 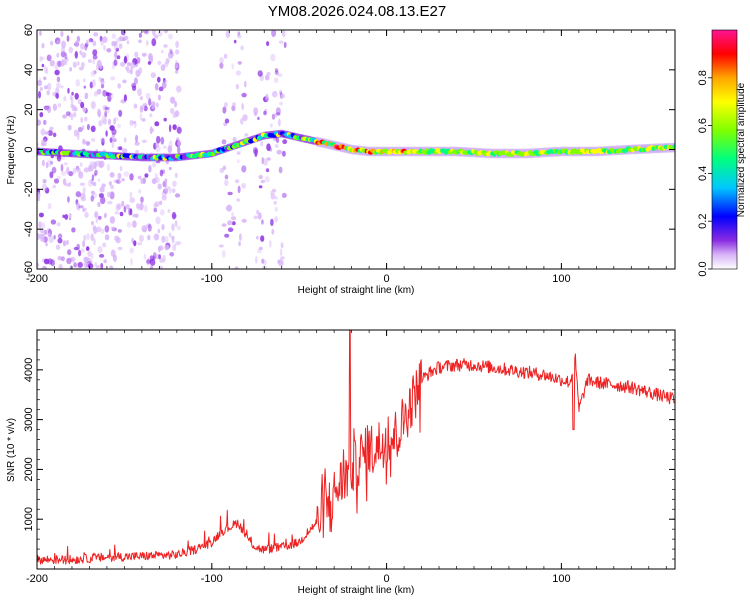 I want to click on colorbar-tick-label: 0.6, so click(x=703, y=125).